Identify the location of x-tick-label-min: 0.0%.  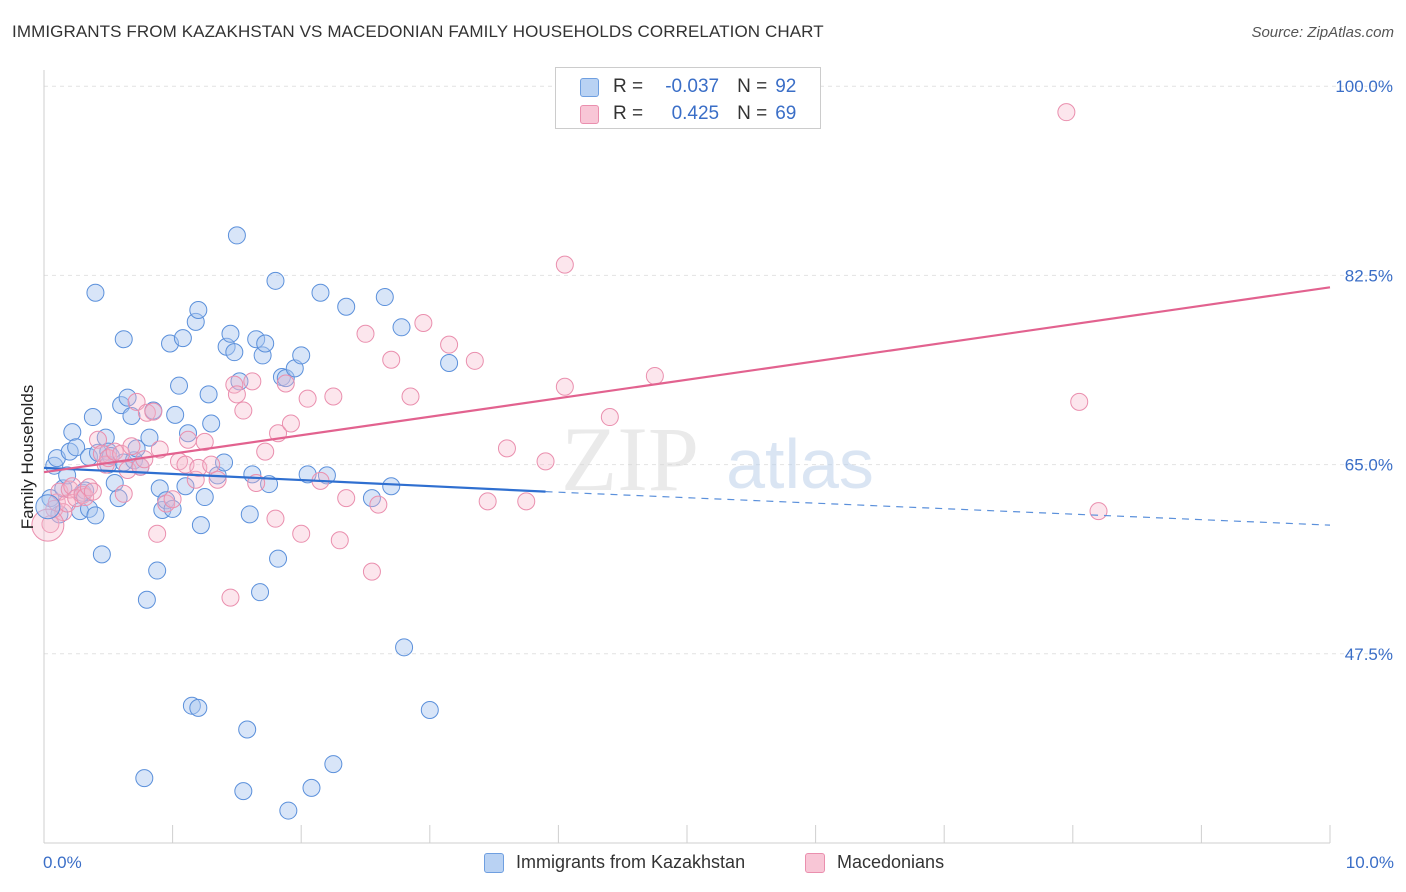
(62, 862).